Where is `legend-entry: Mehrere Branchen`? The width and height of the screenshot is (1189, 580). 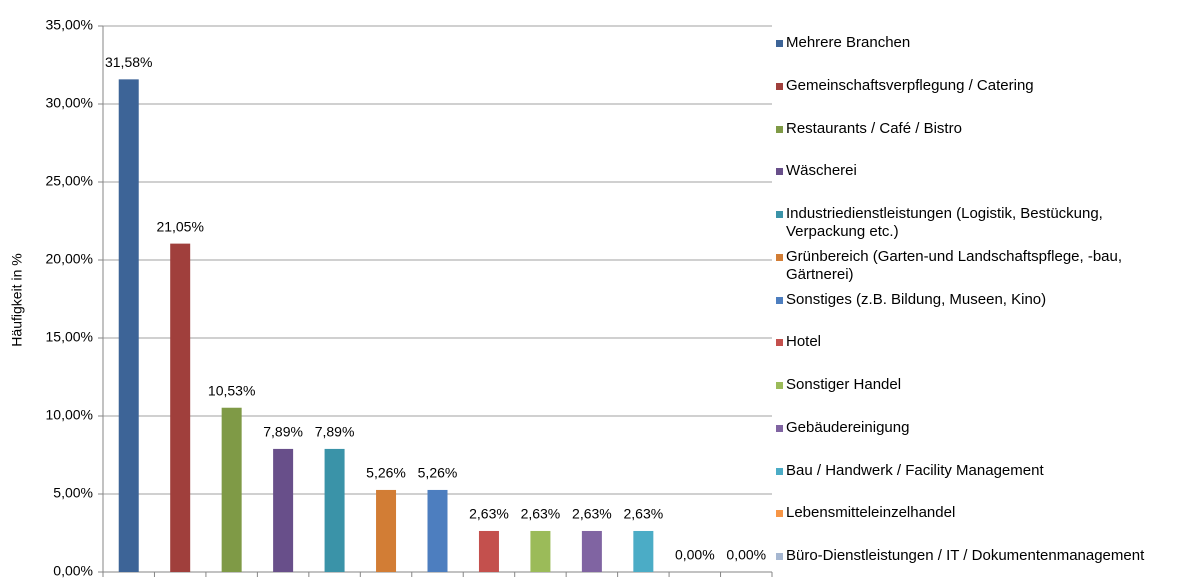 legend-entry: Mehrere Branchen is located at coordinates (976, 43).